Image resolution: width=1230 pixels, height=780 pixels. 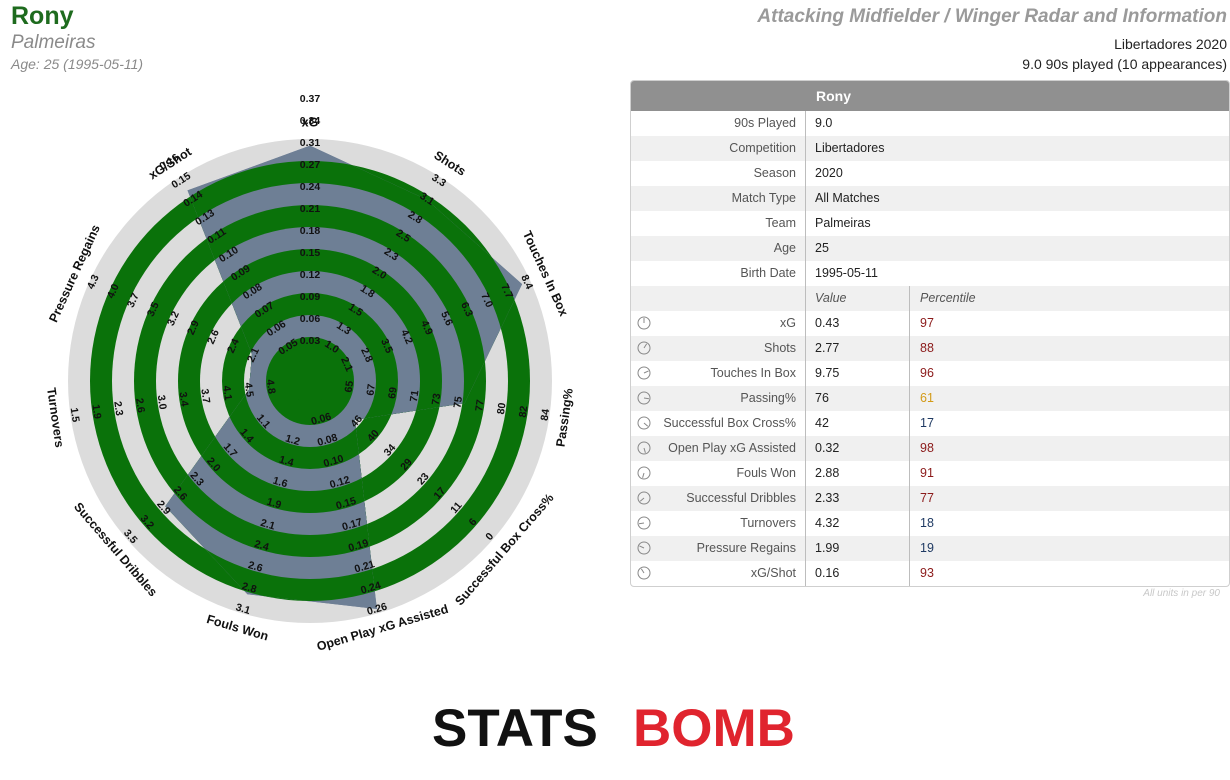 What do you see at coordinates (1181, 593) in the screenshot?
I see `units-note: All units in per 90` at bounding box center [1181, 593].